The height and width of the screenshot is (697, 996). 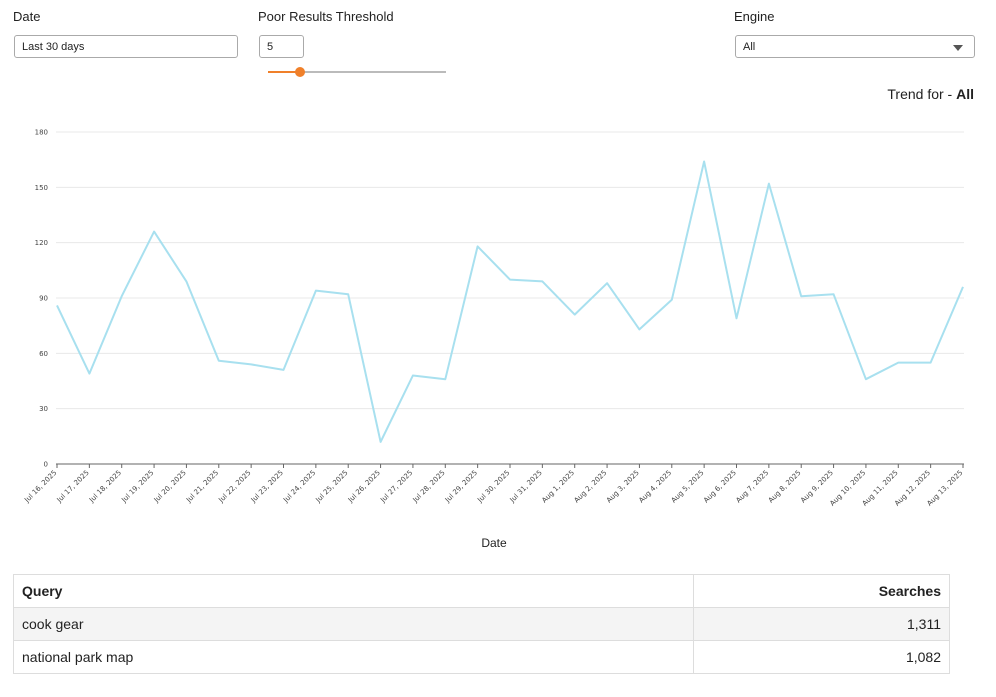 What do you see at coordinates (754, 16) in the screenshot?
I see `engine-filter-label: Engine` at bounding box center [754, 16].